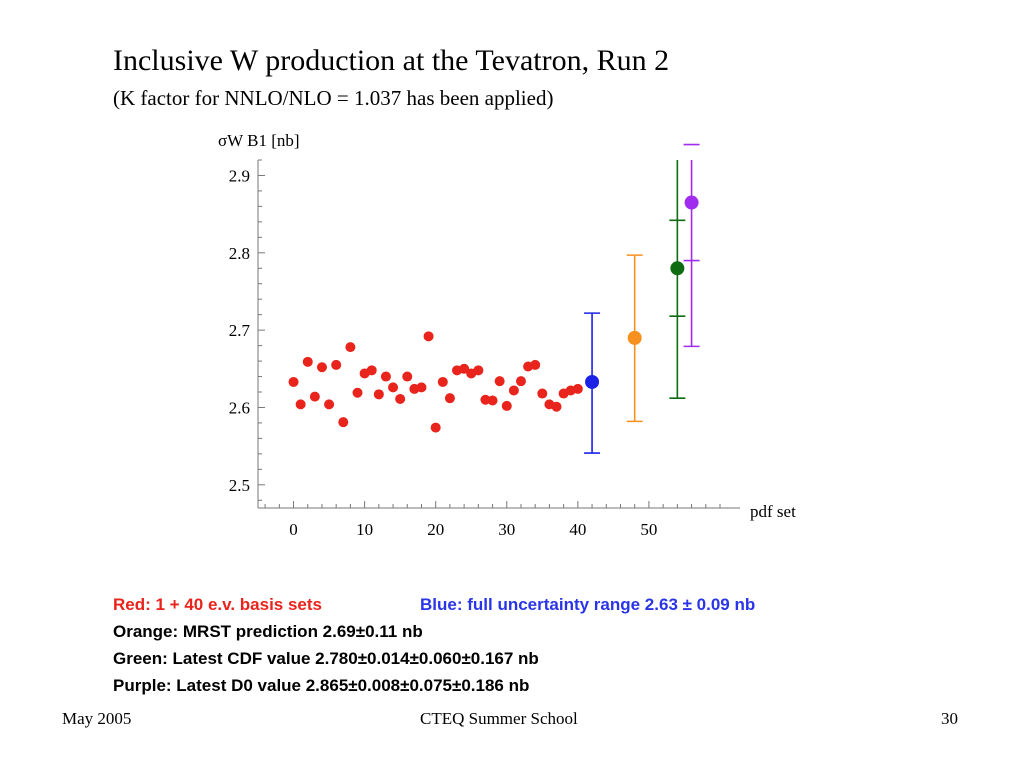 The image size is (1024, 768). I want to click on caption-red-series: Red: 1 + 40 e.v. basis sets, so click(217, 604).